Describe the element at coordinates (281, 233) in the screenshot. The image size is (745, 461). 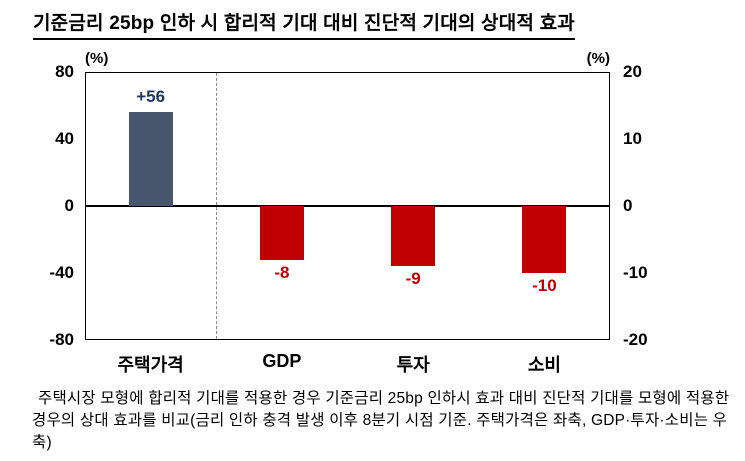
I see `chart-bar-GDP` at that location.